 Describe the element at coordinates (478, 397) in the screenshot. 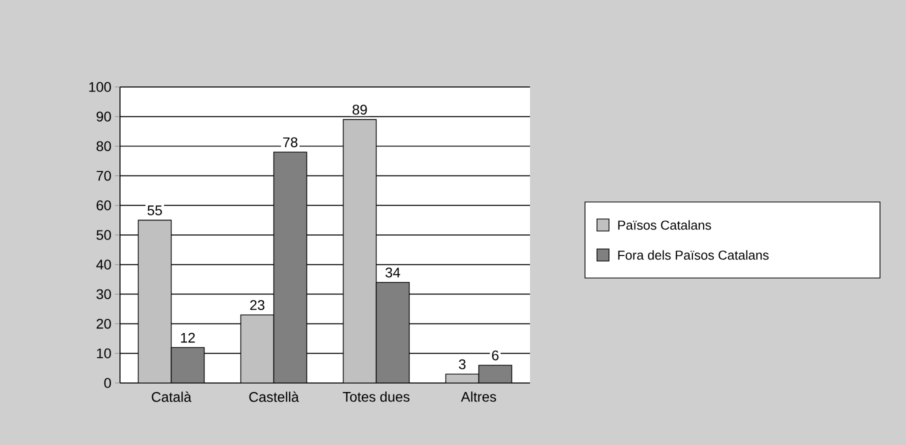

I see `x-tick-label: Altres` at that location.